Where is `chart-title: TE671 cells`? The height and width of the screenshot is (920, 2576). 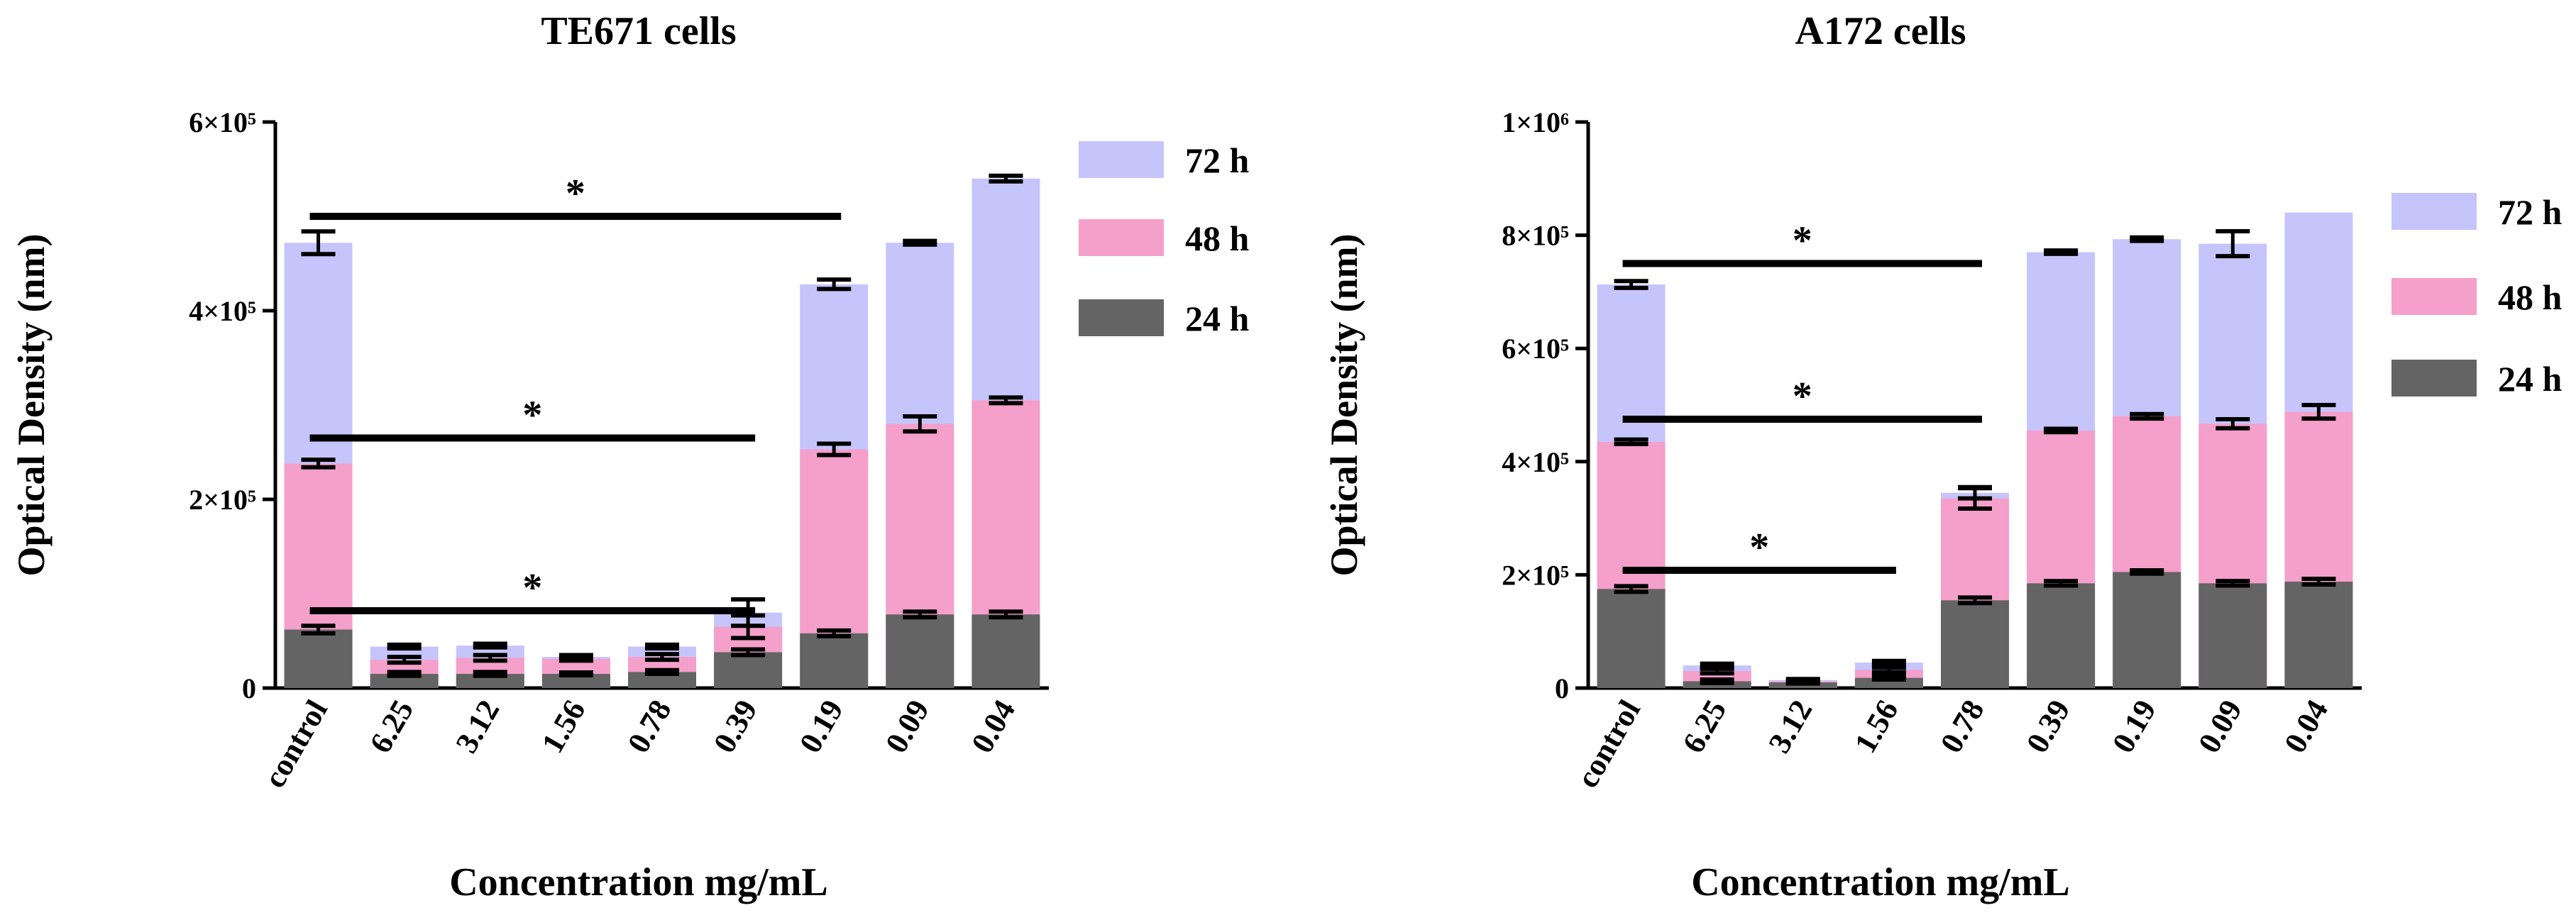
chart-title: TE671 cells is located at coordinates (638, 31).